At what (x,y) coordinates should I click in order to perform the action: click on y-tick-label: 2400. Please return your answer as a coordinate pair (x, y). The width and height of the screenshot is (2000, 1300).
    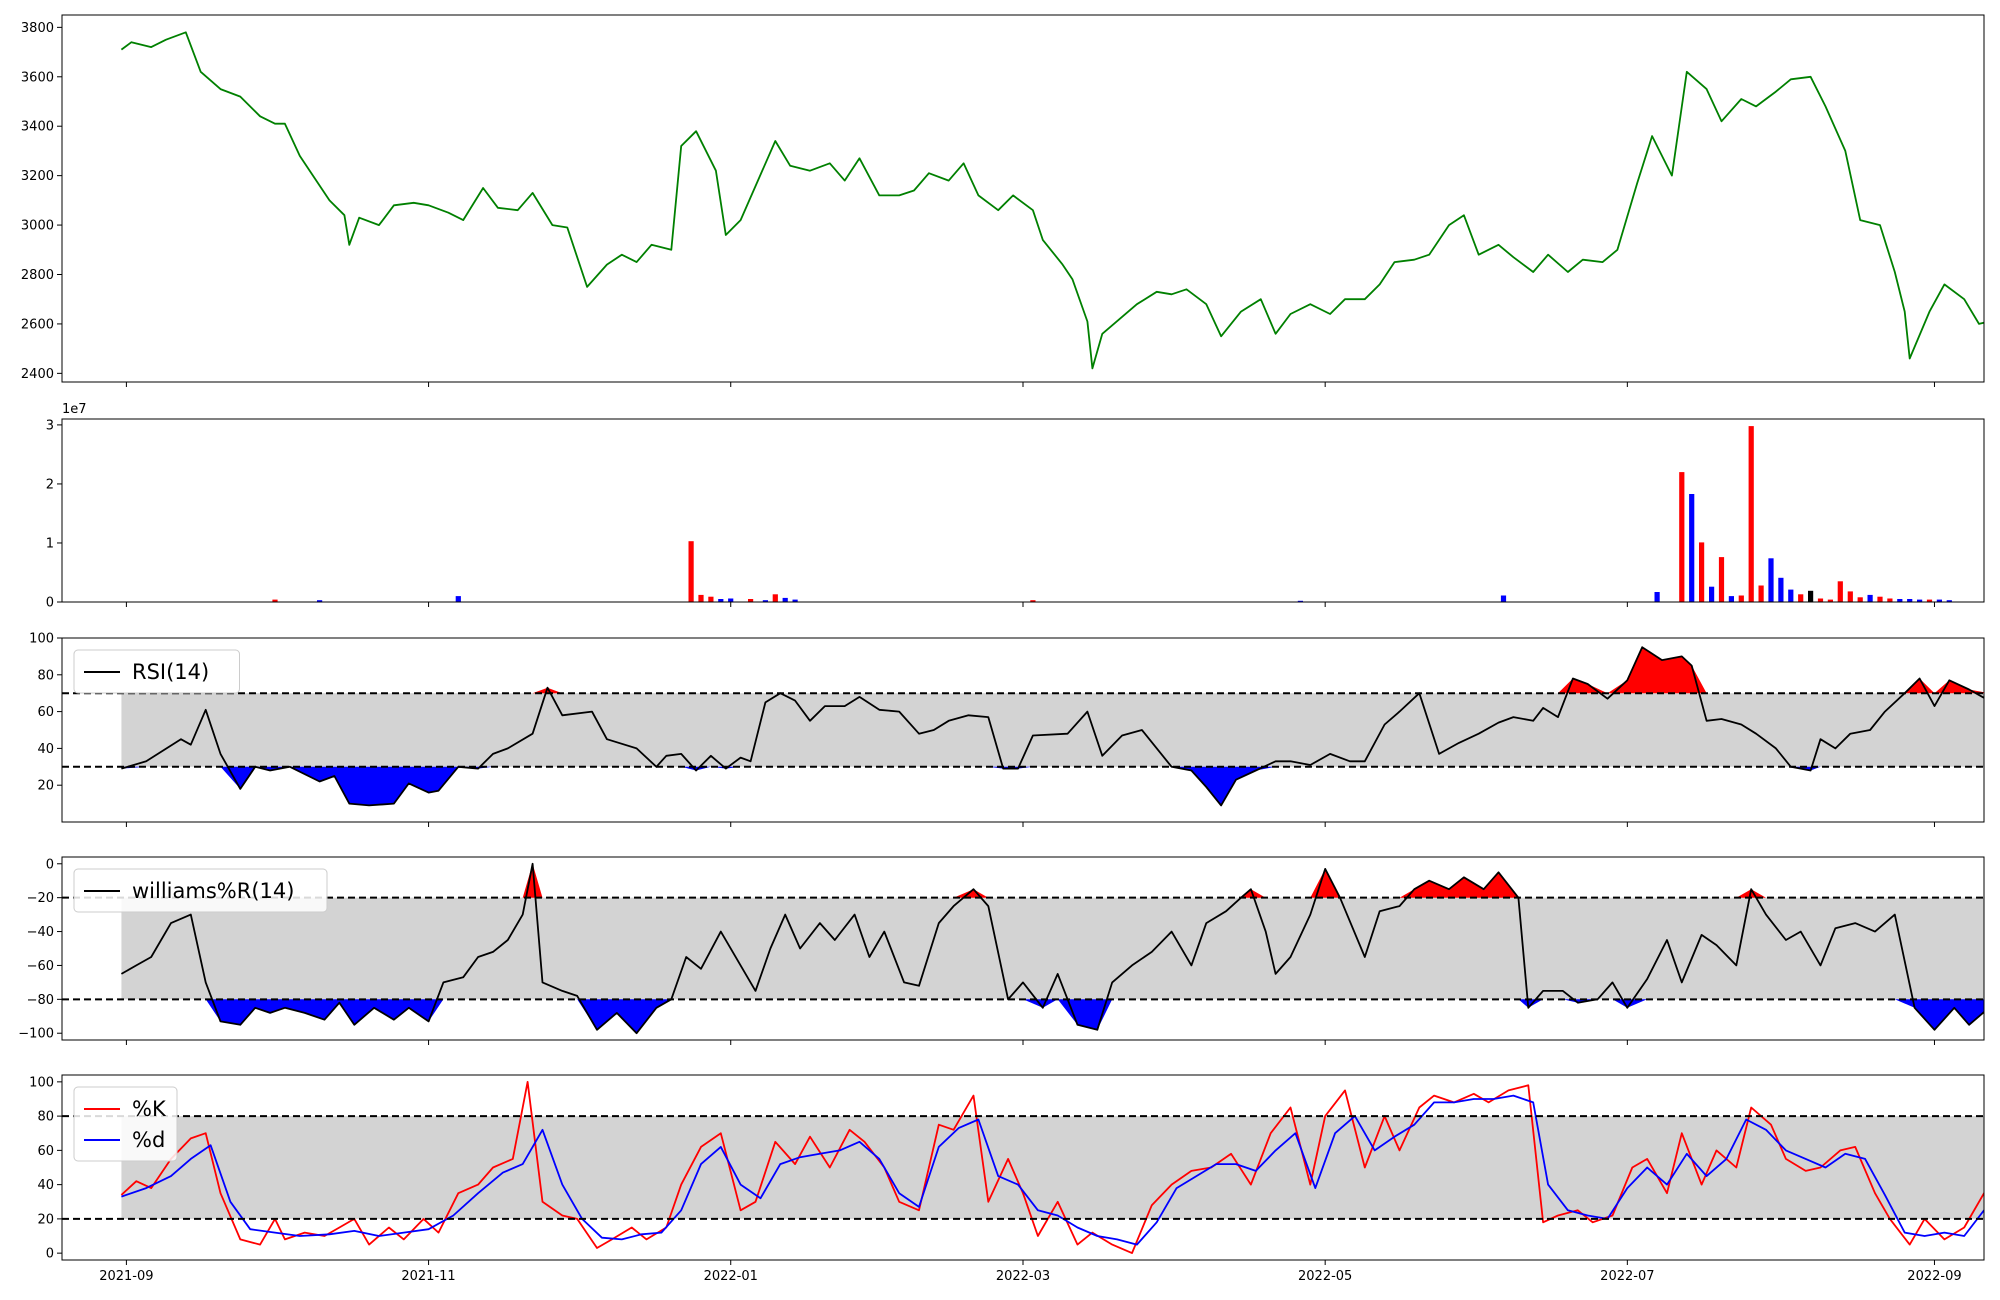
    Looking at the image, I should click on (37, 374).